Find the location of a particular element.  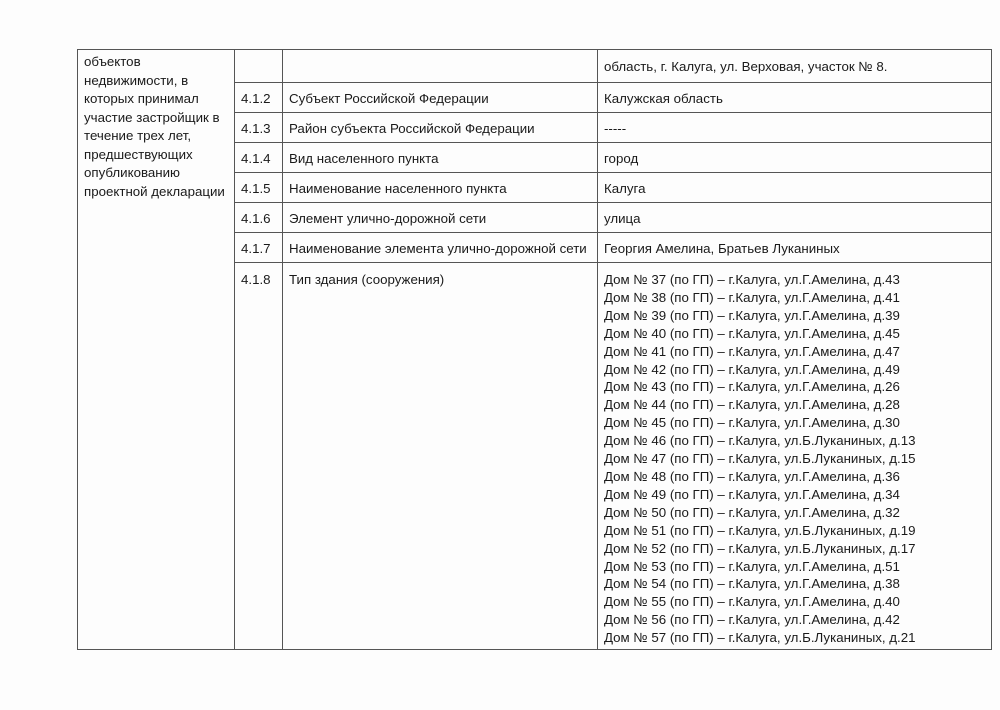

section-label-line: проектной декларации is located at coordinates (154, 191).